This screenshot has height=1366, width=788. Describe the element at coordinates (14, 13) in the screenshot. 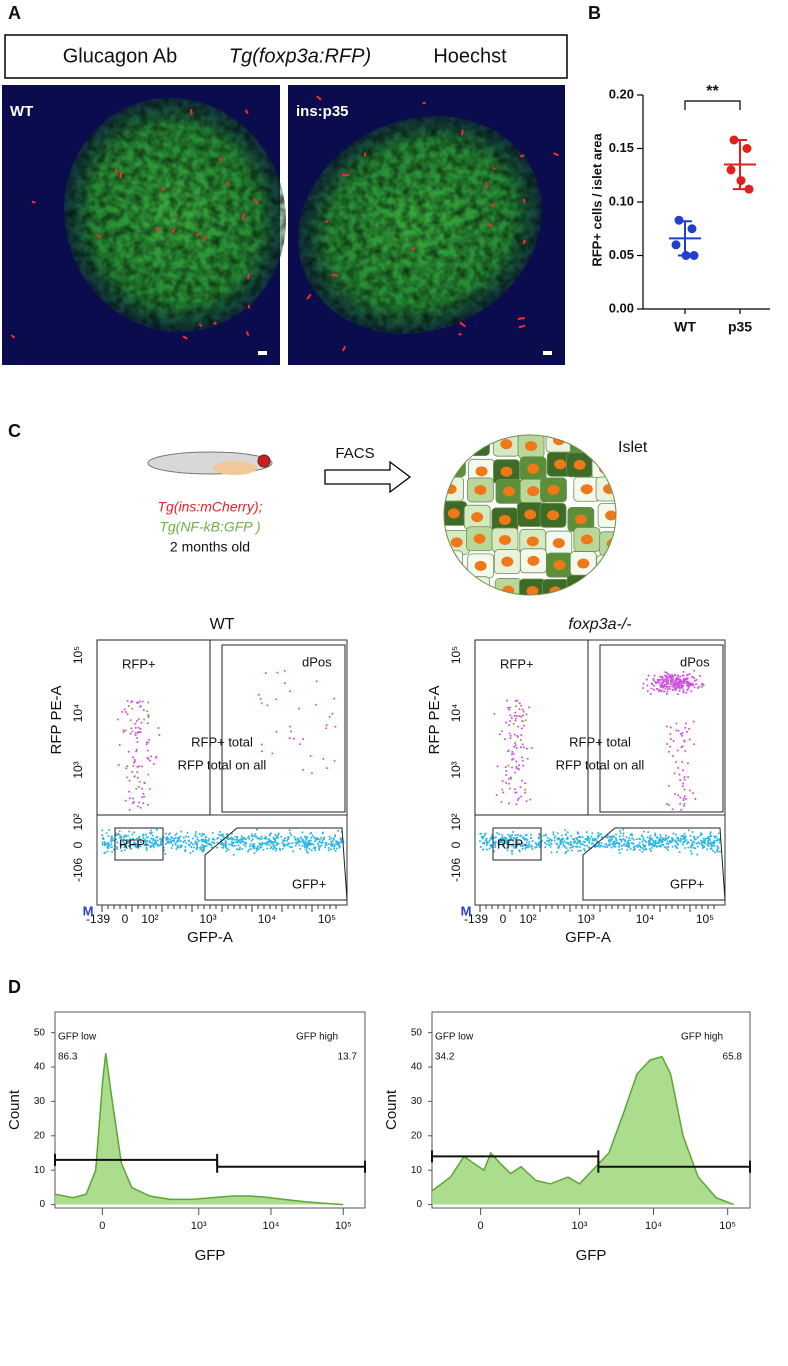

I see `panel-label: A` at that location.